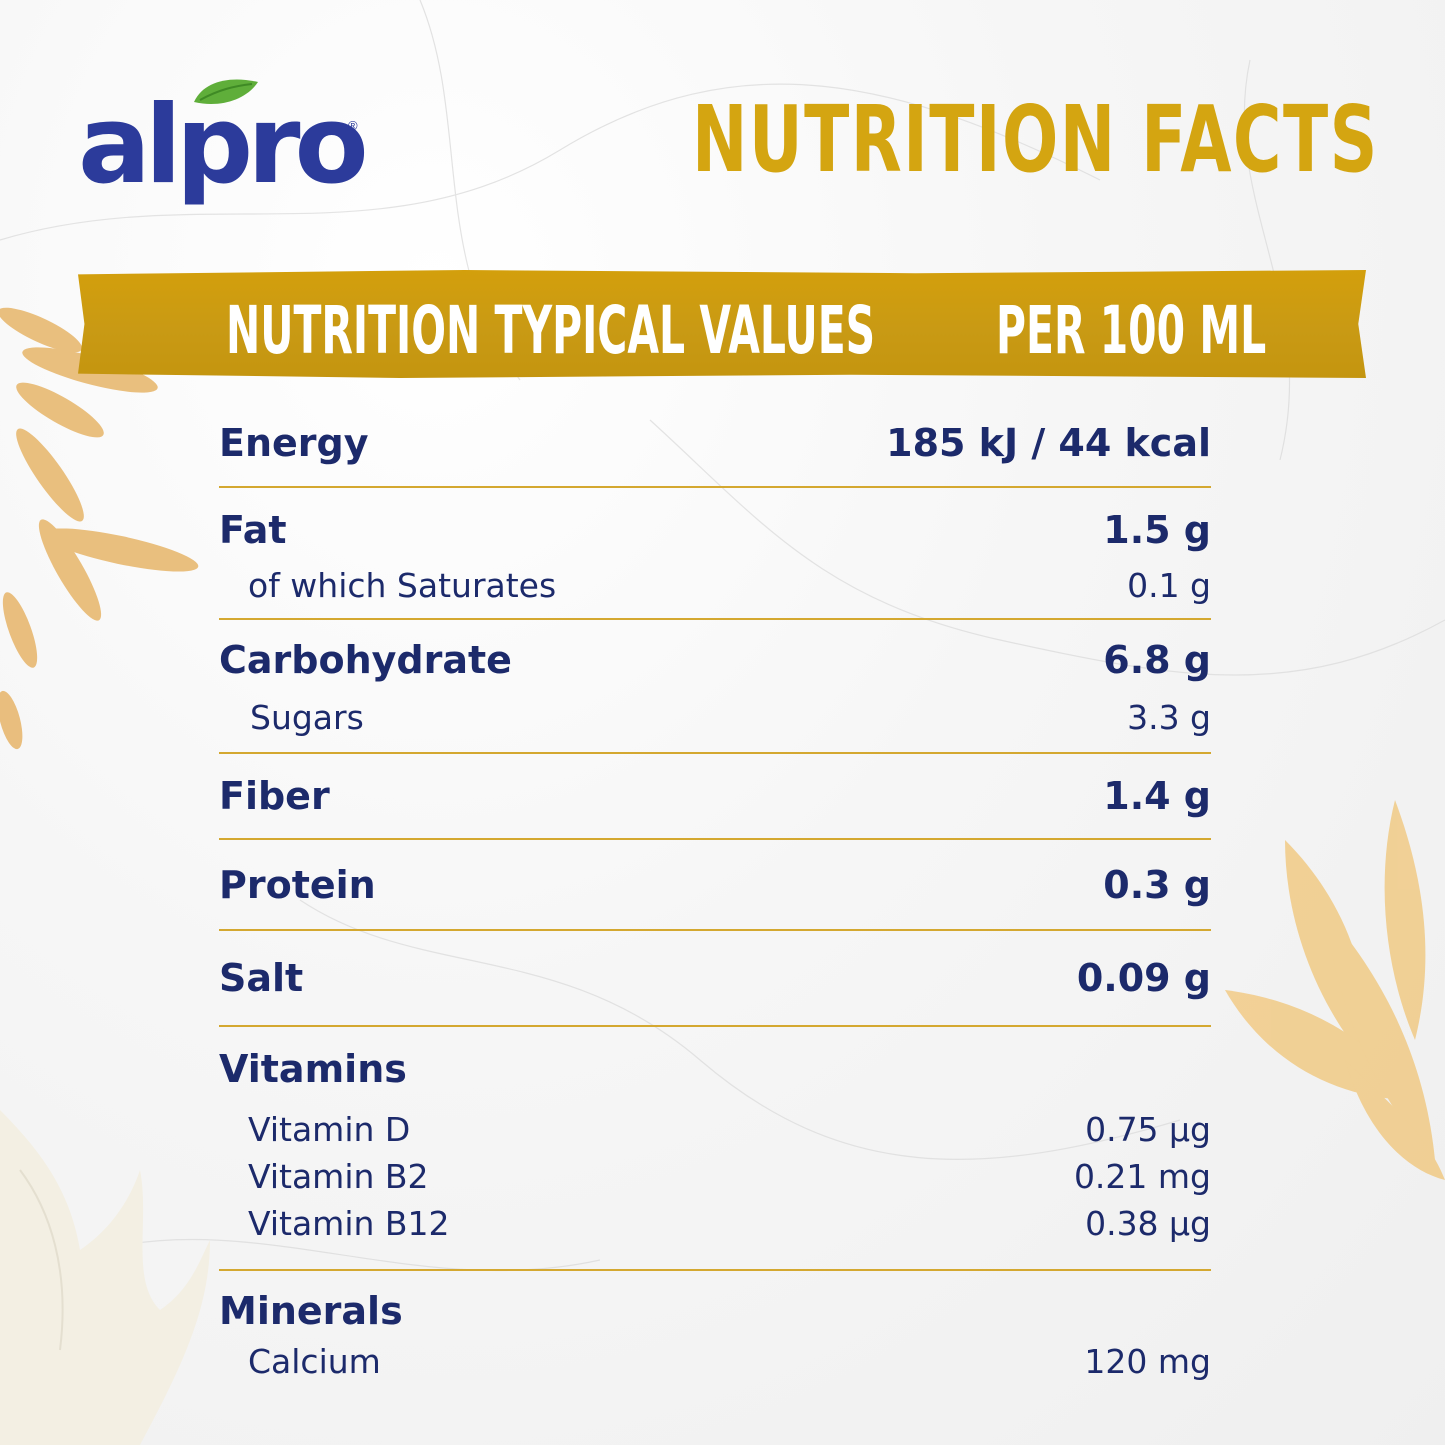  What do you see at coordinates (349, 1223) in the screenshot?
I see `subrow-label: Vitamin B12` at bounding box center [349, 1223].